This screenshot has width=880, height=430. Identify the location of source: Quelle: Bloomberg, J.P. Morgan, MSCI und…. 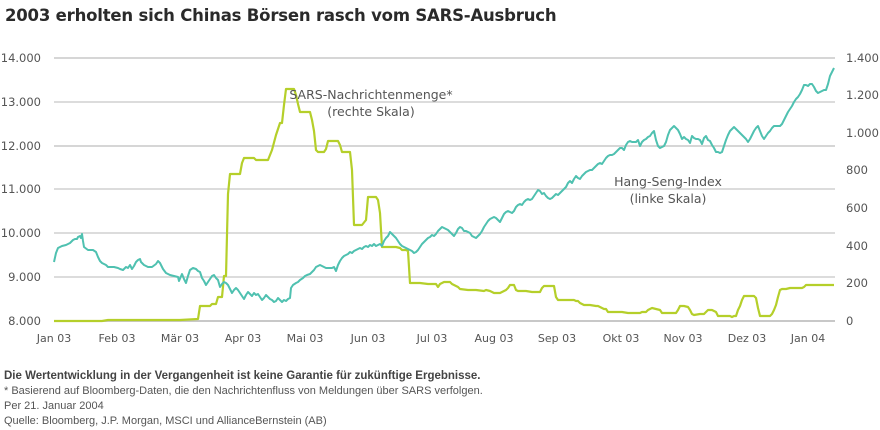
(165, 421).